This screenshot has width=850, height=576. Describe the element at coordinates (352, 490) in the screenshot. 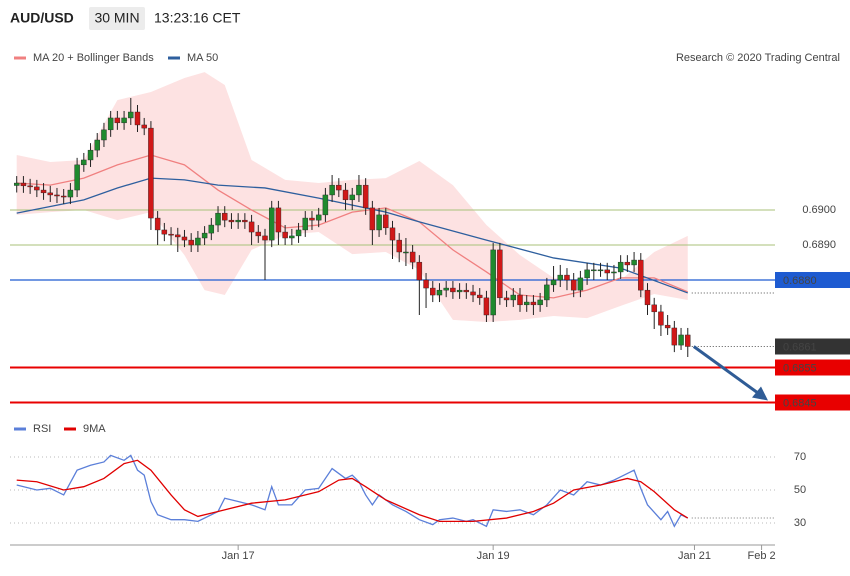

I see `rsi-line` at that location.